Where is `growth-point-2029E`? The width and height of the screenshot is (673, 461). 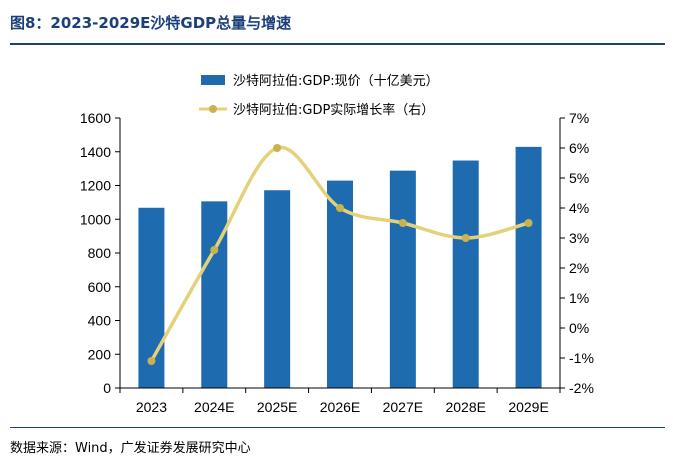 growth-point-2029E is located at coordinates (528, 223).